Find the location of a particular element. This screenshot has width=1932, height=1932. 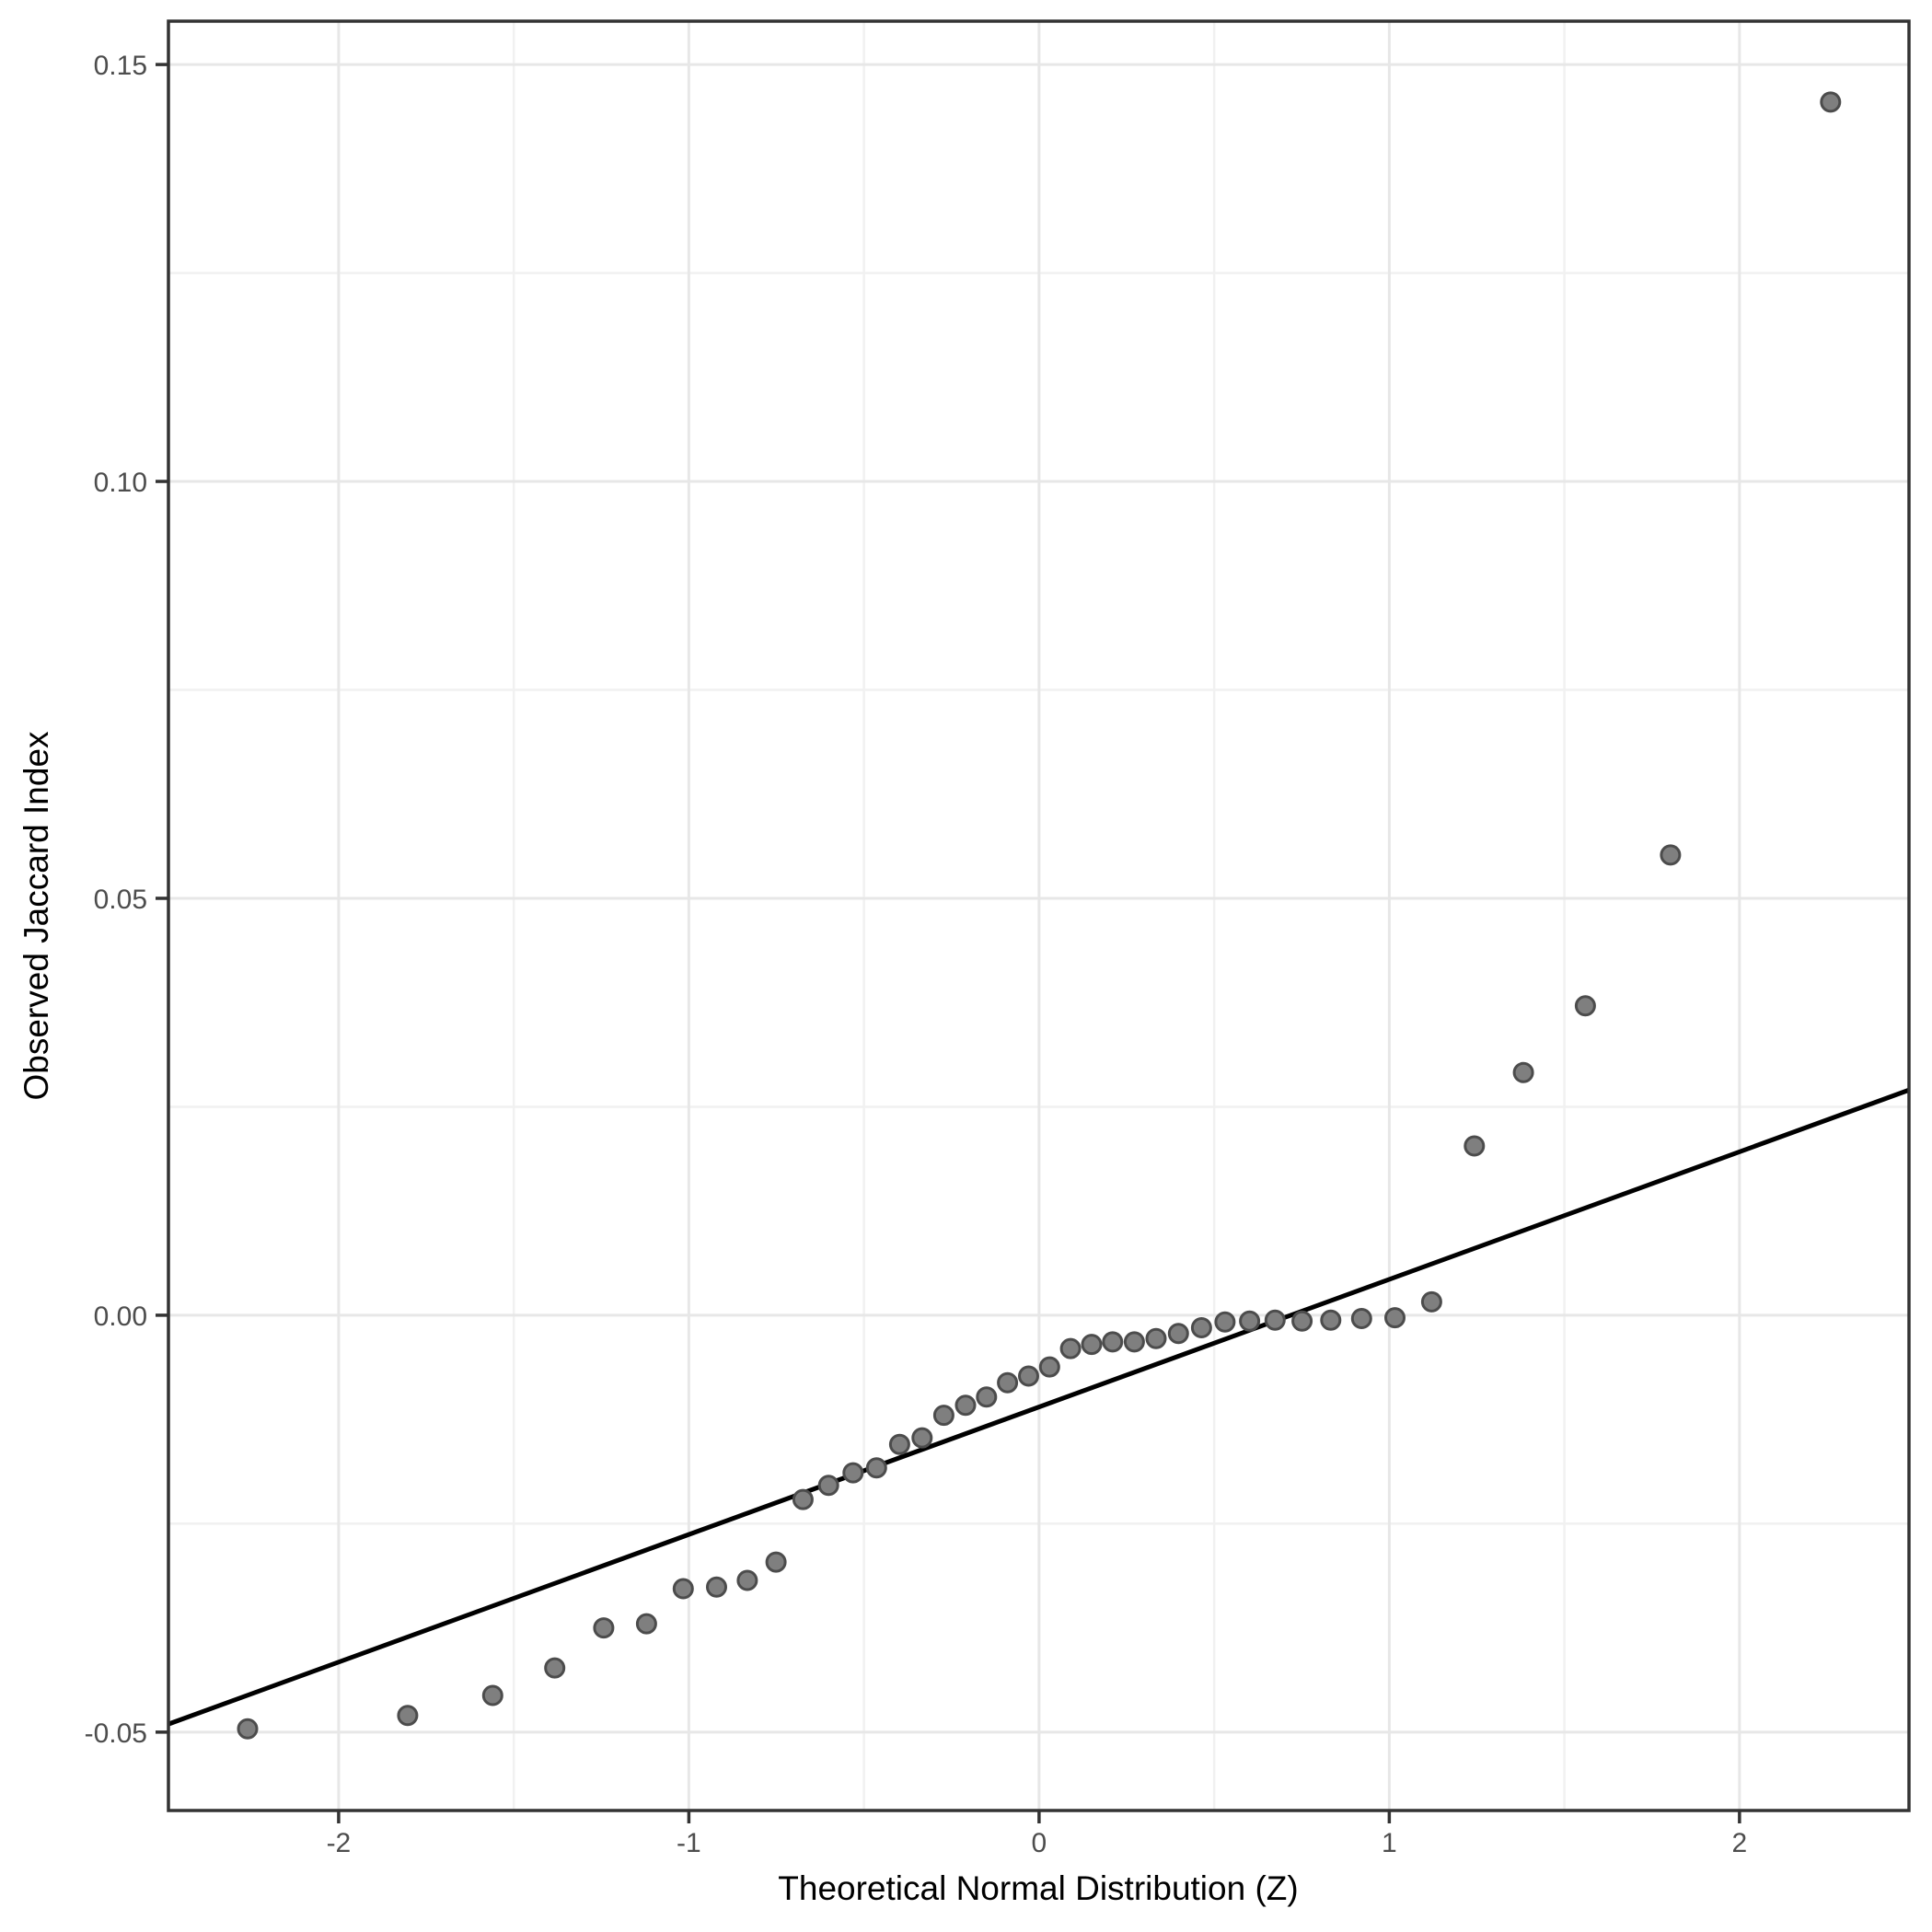

x-axis-tick-label: 2 is located at coordinates (1740, 1843).